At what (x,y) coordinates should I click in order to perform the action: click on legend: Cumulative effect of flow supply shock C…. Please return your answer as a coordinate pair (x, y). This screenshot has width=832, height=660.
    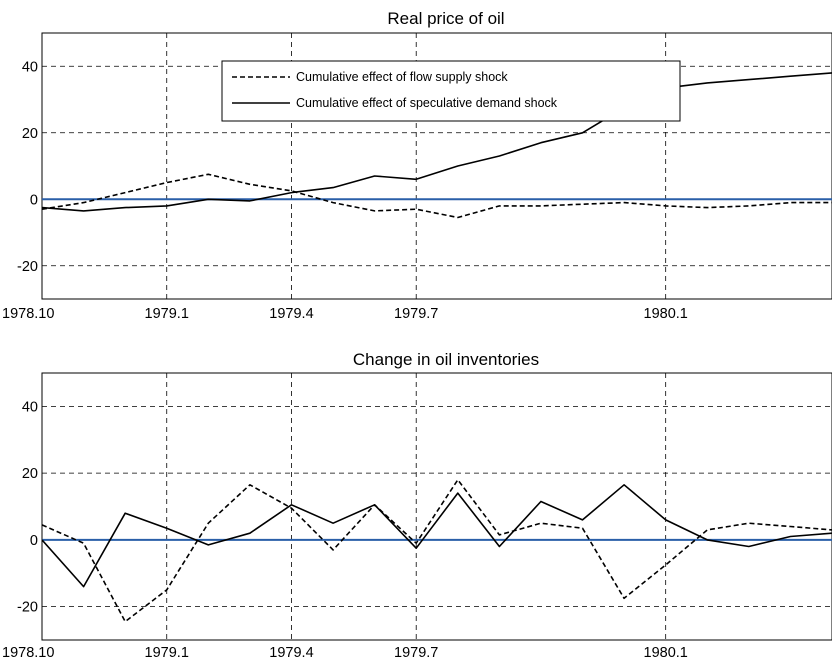
    Looking at the image, I should click on (451, 91).